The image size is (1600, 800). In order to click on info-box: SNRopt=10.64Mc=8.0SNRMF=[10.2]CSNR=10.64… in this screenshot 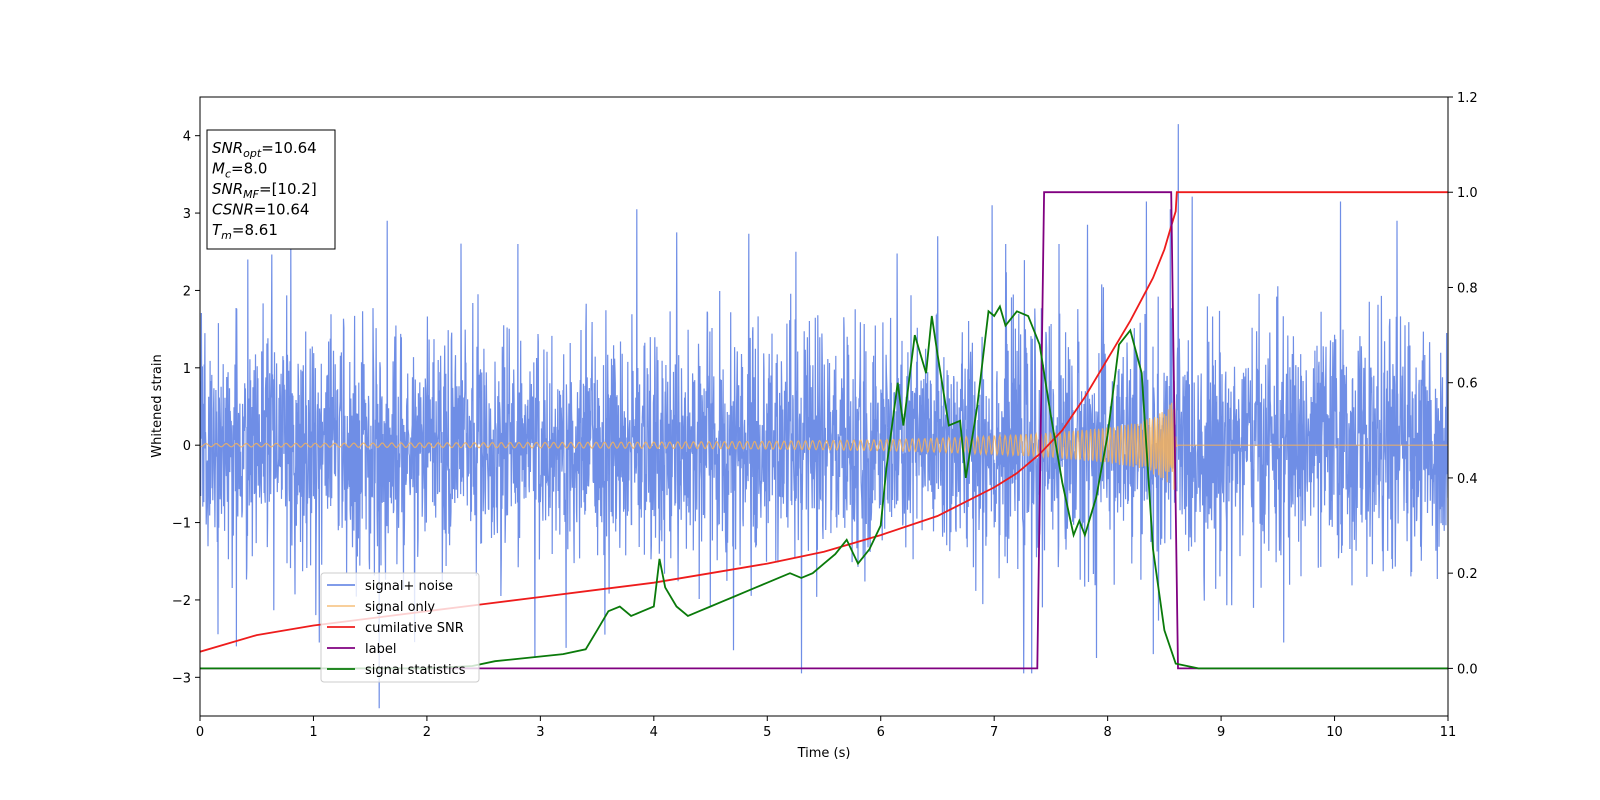, I will do `click(271, 189)`.